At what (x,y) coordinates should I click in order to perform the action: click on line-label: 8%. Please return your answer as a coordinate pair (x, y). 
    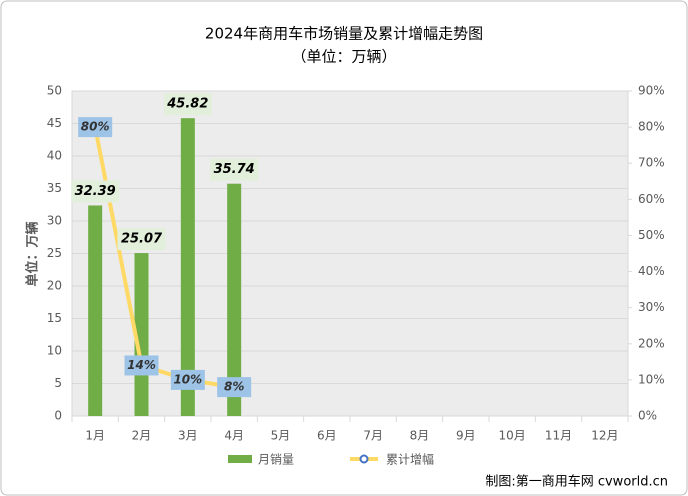
    Looking at the image, I should click on (234, 387).